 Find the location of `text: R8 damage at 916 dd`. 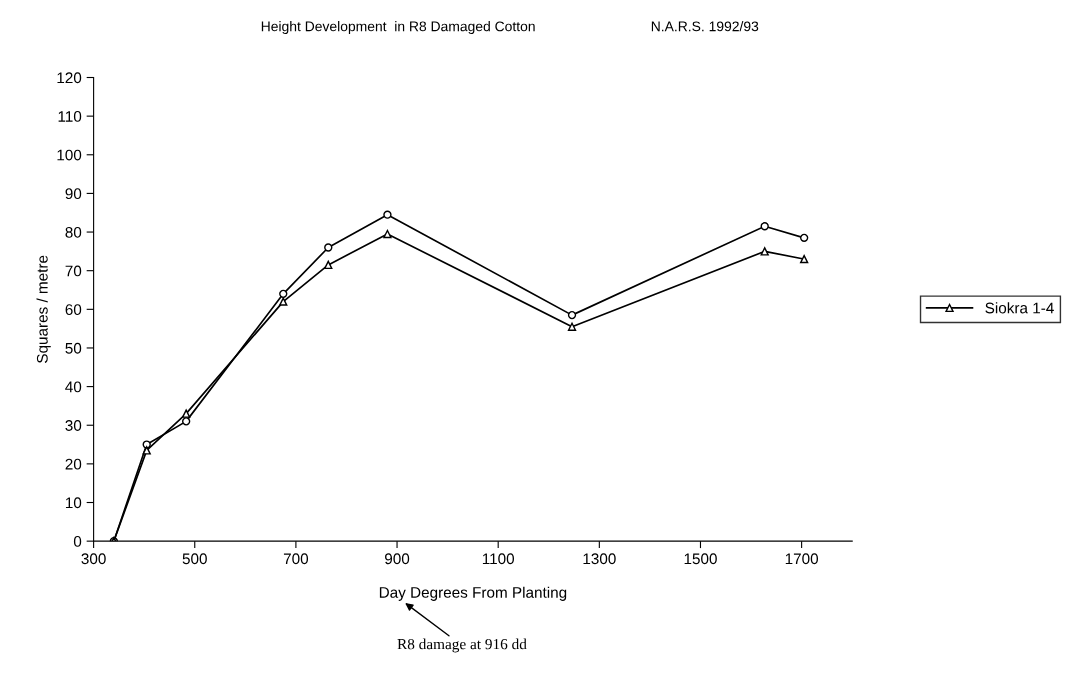

text: R8 damage at 916 dd is located at coordinates (462, 645).